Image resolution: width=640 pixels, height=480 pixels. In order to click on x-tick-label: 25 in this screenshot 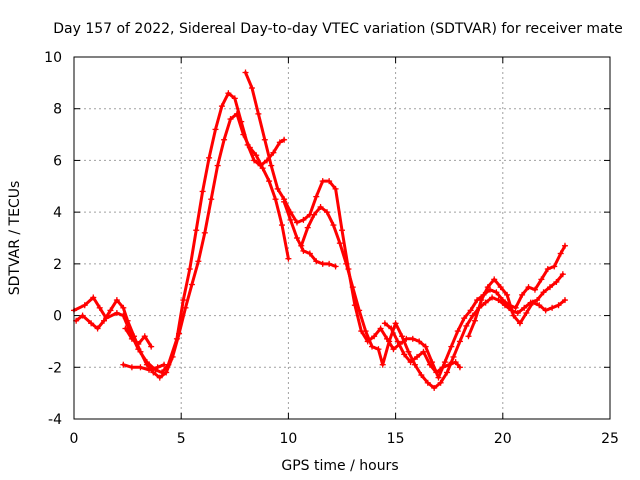, I will do `click(610, 439)`.